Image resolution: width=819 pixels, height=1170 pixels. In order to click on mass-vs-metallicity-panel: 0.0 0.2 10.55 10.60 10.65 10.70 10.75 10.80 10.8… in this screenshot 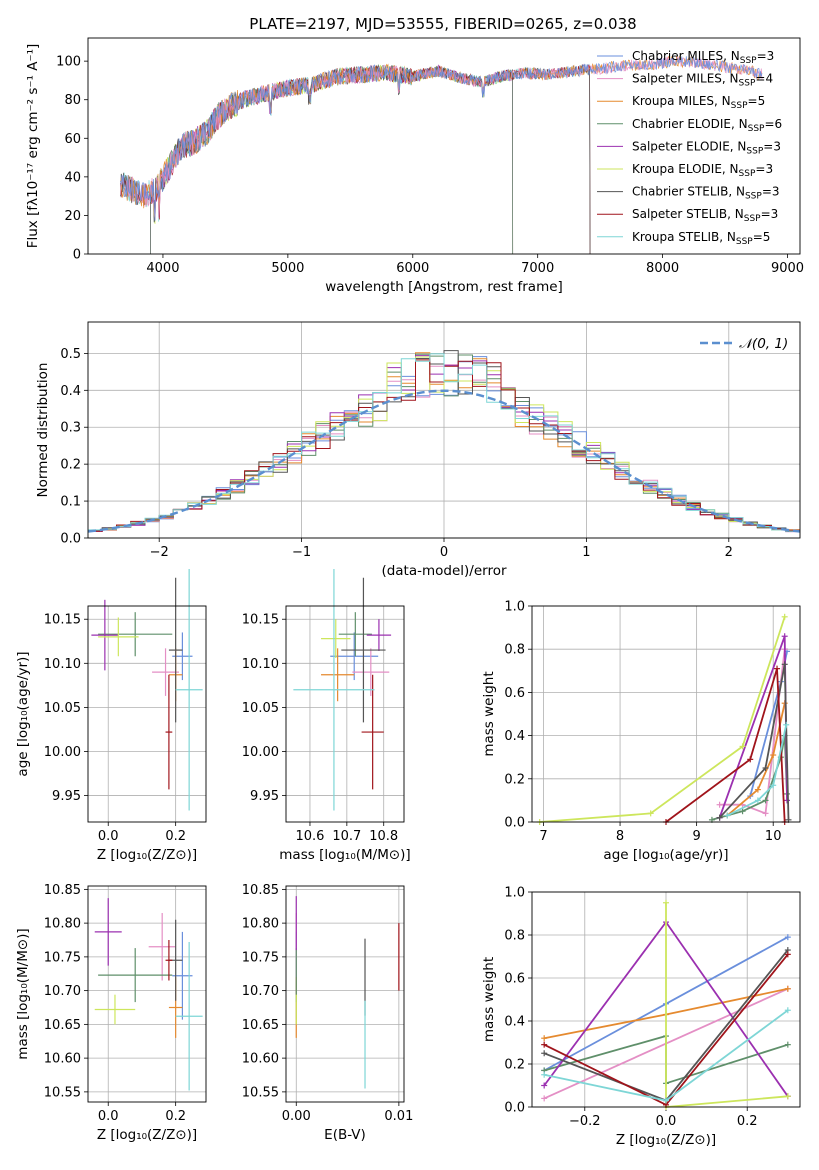, I will do `click(111, 1013)`.